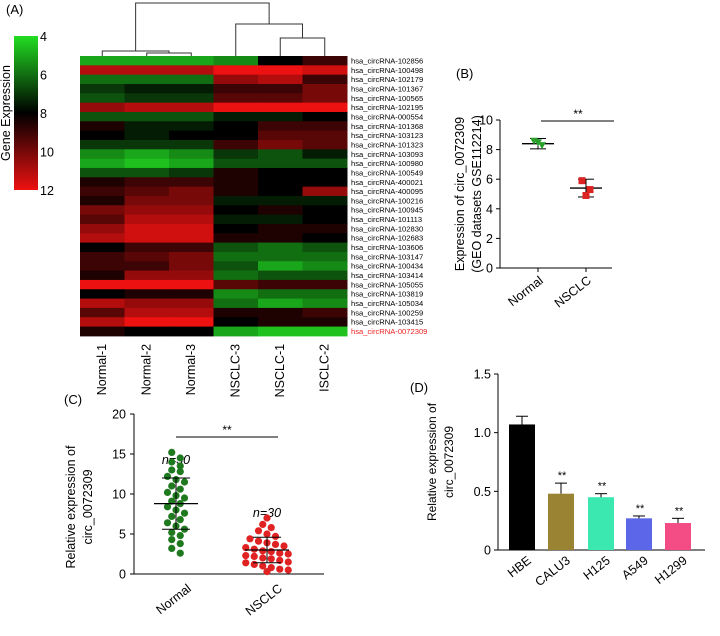 The height and width of the screenshot is (636, 720). I want to click on dendrogram-branch, so click(169, 54).